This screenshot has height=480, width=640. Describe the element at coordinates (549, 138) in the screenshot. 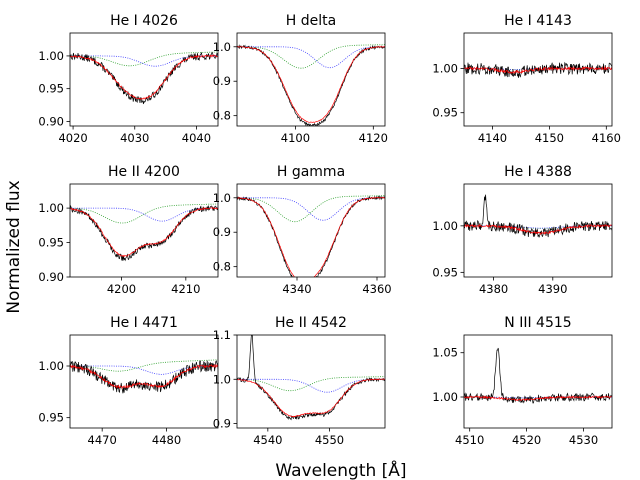

I see `x-tick-label: 4150` at that location.